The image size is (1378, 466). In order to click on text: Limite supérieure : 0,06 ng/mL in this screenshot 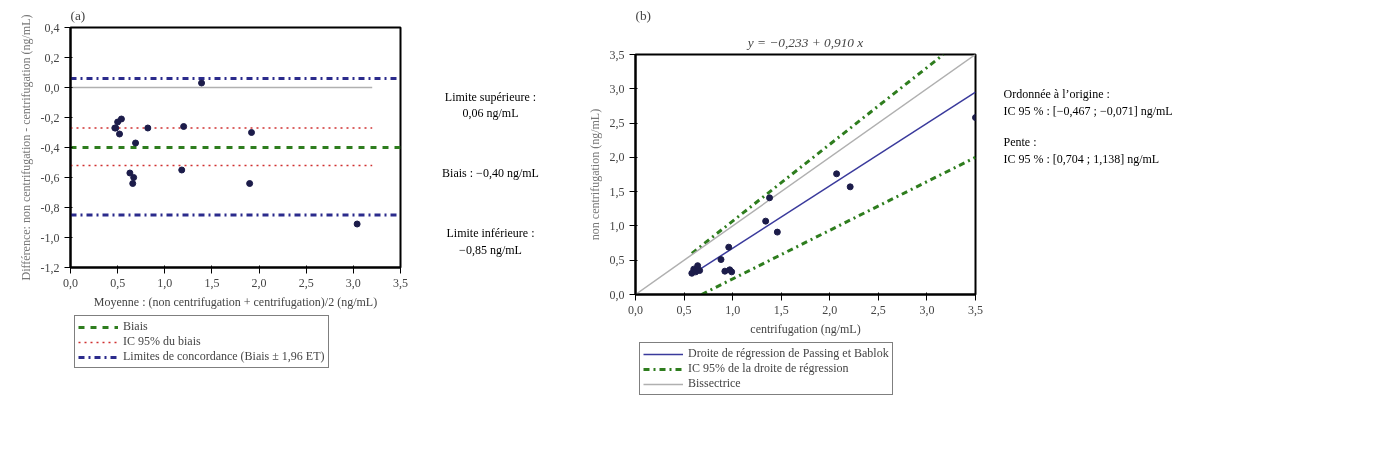, I will do `click(490, 105)`.